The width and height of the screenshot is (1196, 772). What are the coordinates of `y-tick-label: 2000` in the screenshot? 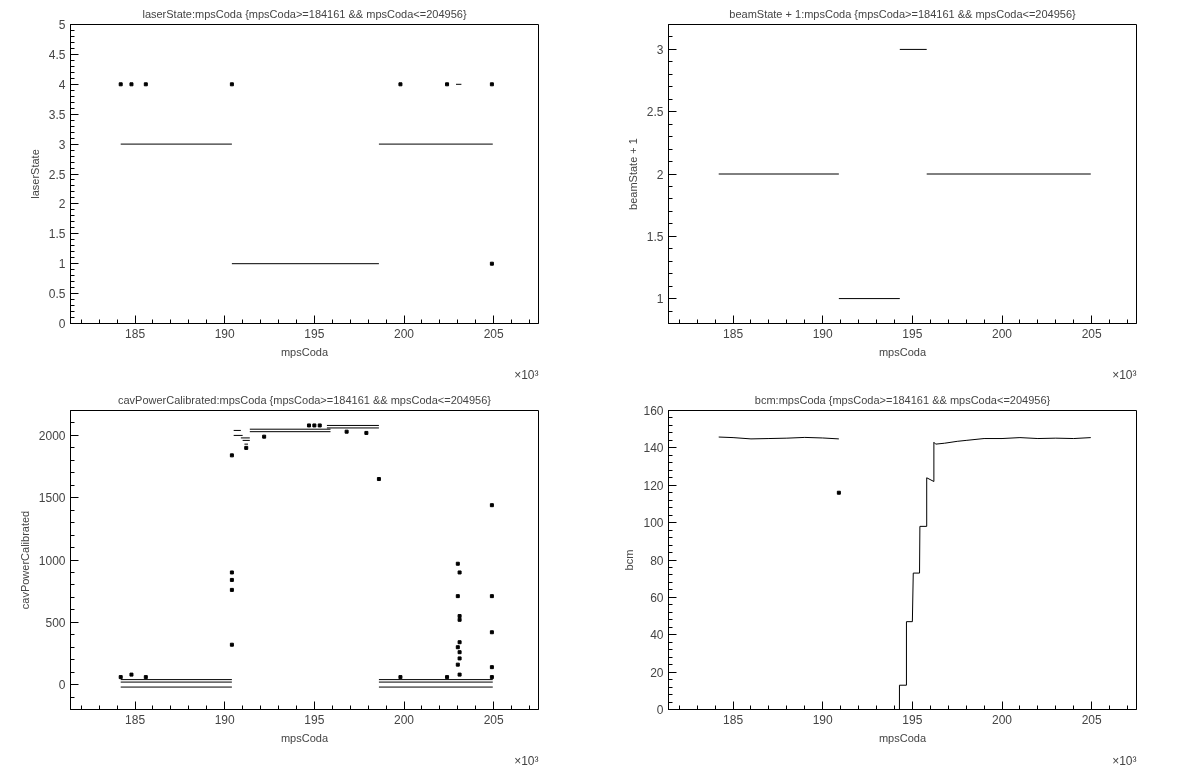 It's located at (52, 435).